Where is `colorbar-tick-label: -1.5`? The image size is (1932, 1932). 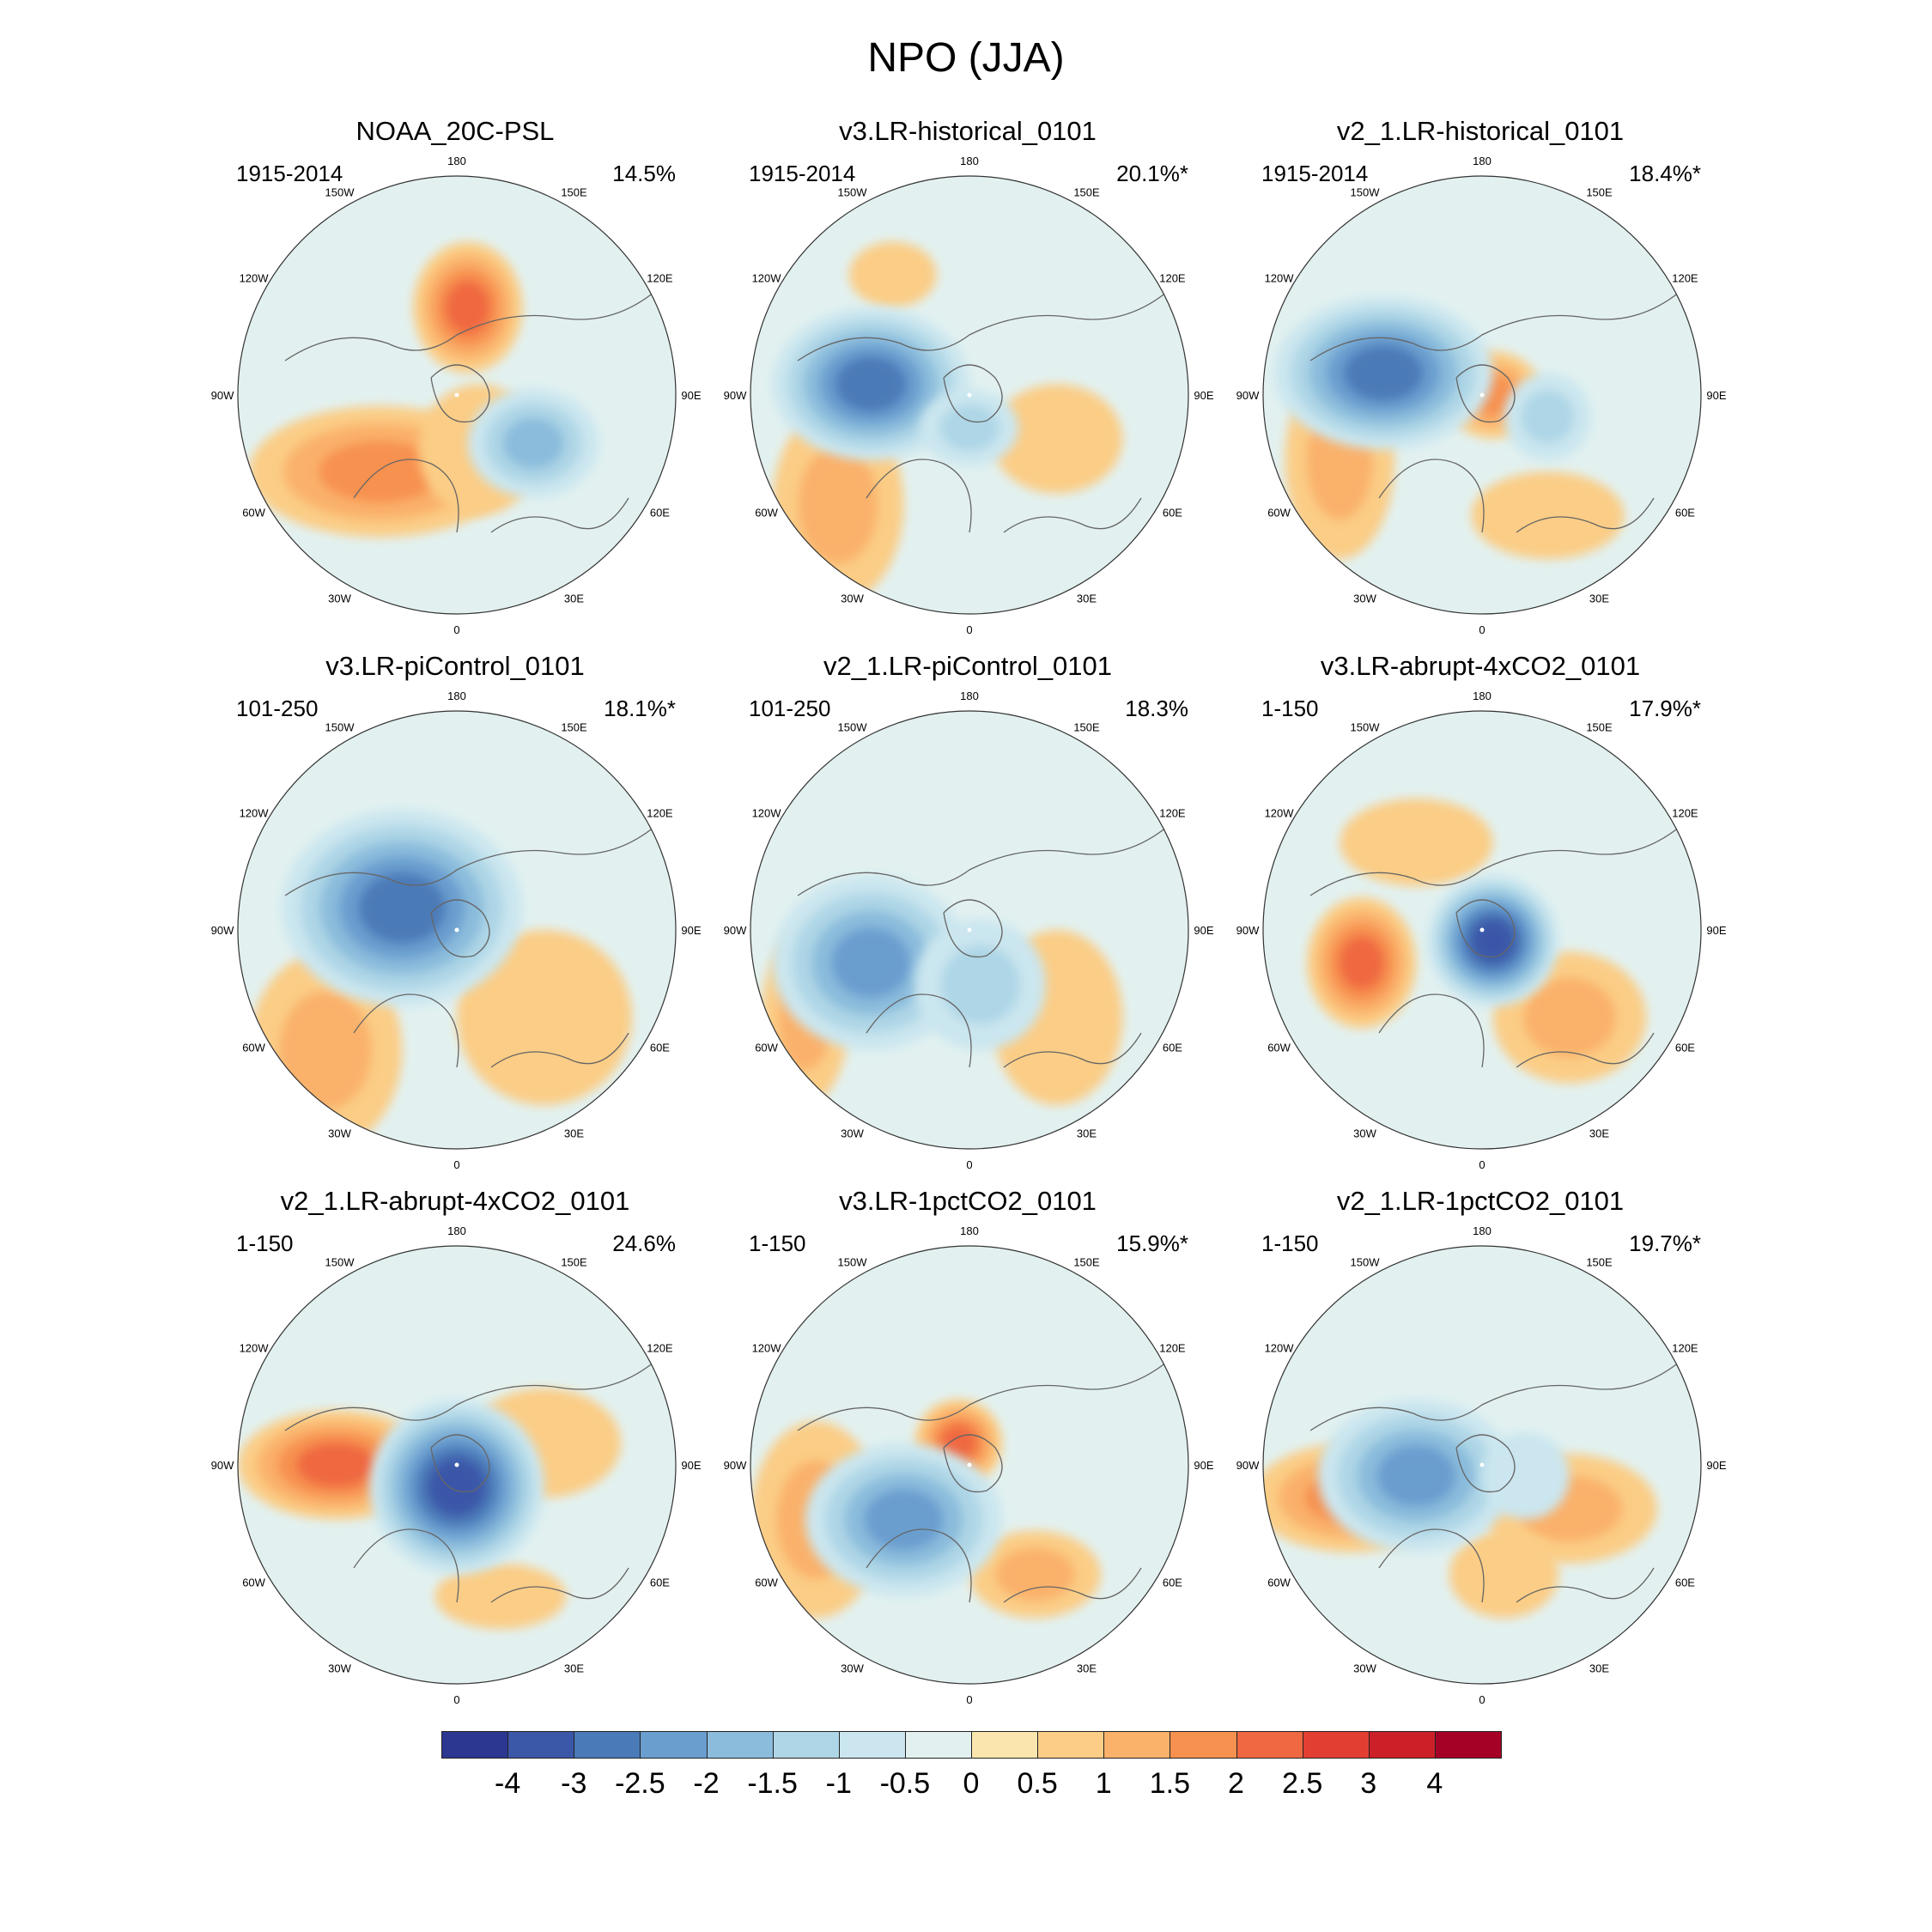 colorbar-tick-label: -1.5 is located at coordinates (772, 1784).